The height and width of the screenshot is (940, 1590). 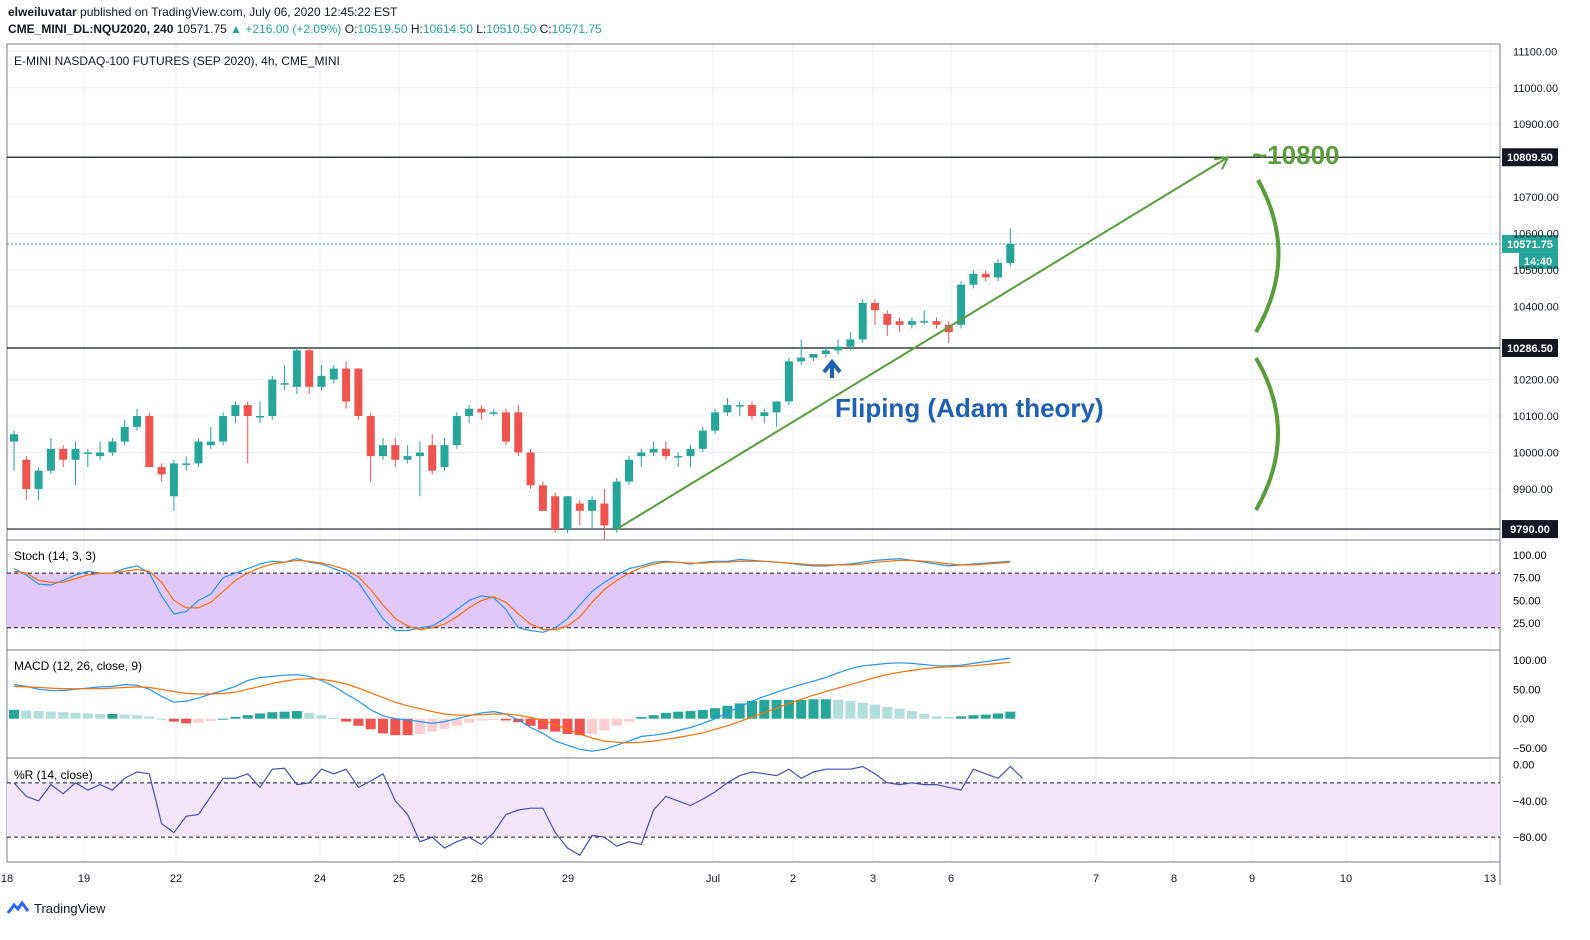 What do you see at coordinates (1267, 256) in the screenshot?
I see `bracket-upper` at bounding box center [1267, 256].